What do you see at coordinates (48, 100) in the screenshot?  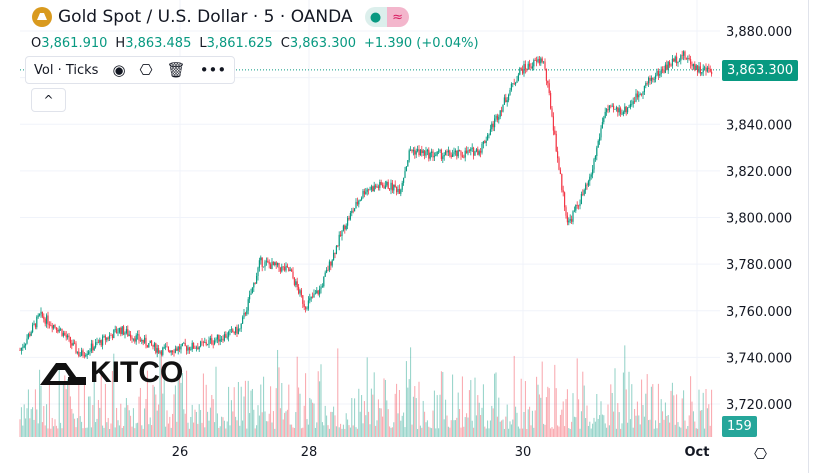 I see `collapse-legend-button: ^` at bounding box center [48, 100].